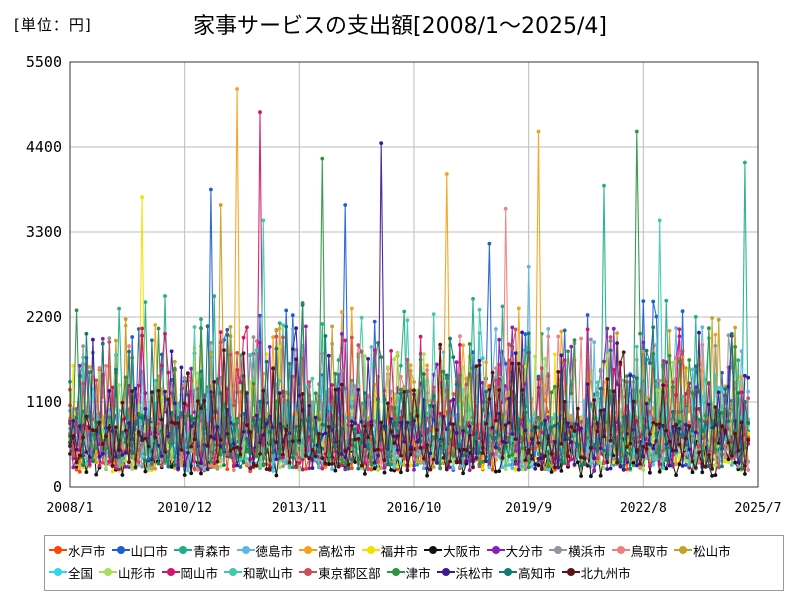 The width and height of the screenshot is (800, 600). I want to click on legend-item: 徳島市, so click(264, 550).